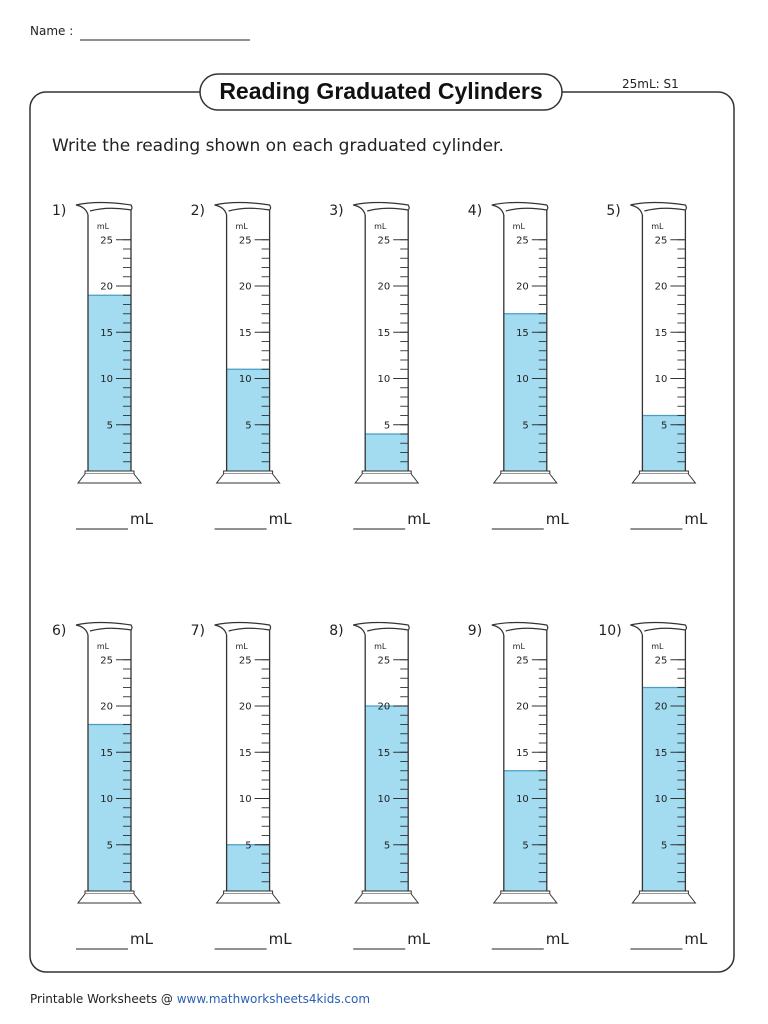 The height and width of the screenshot is (1024, 768). I want to click on question-number: 6), so click(59, 631).